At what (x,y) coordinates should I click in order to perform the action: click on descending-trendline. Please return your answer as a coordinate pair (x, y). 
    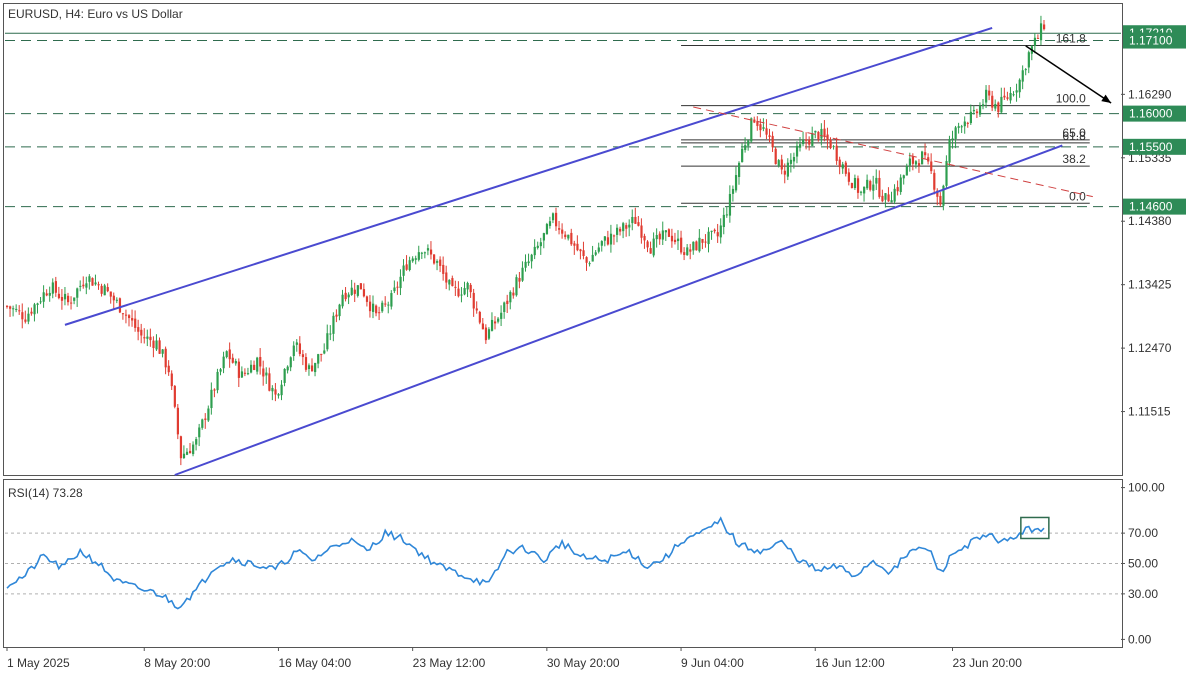
    Looking at the image, I should click on (893, 152).